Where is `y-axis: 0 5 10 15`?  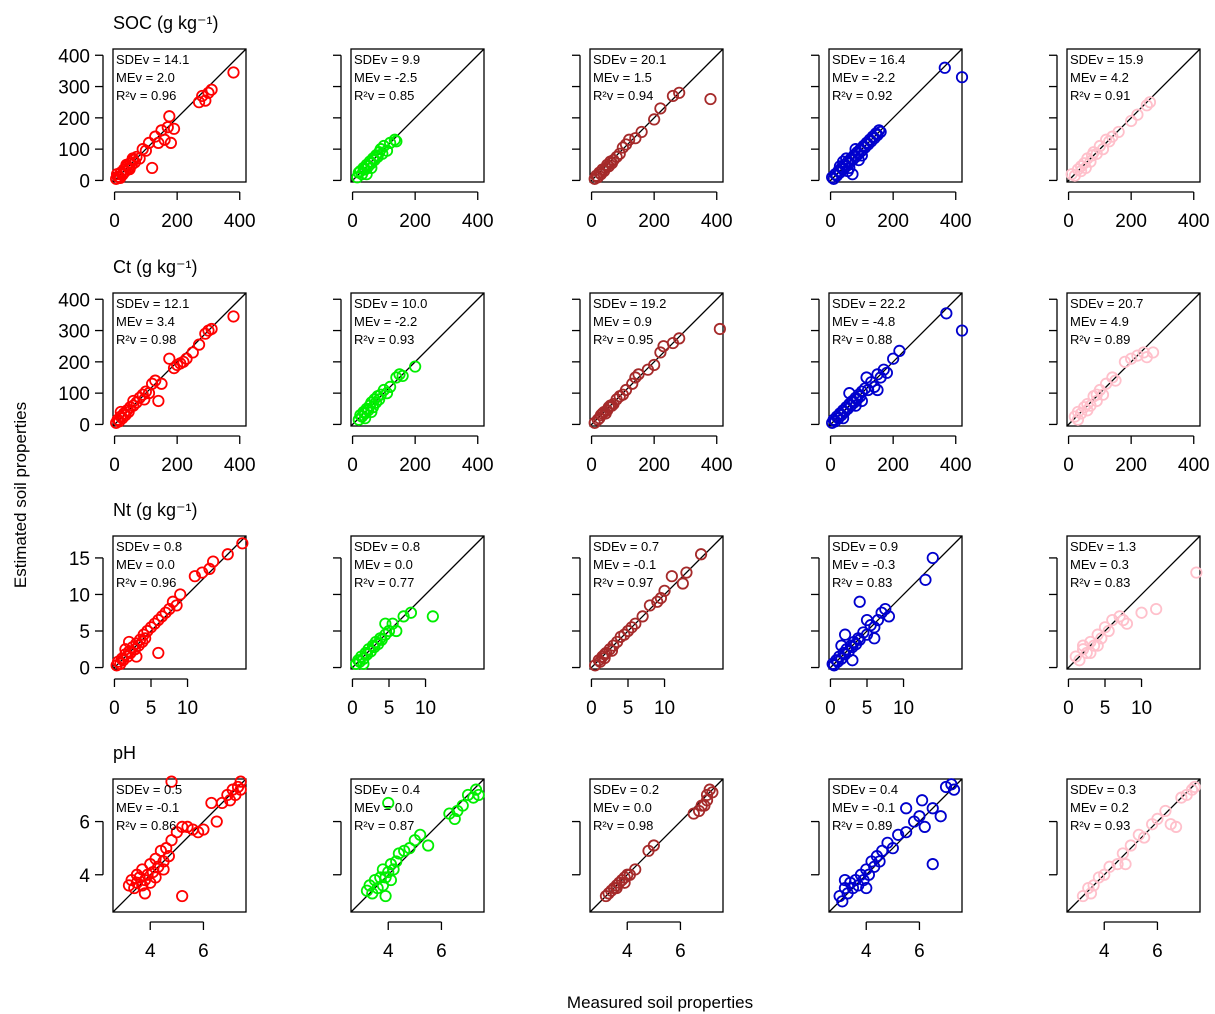 y-axis: 0 5 10 15 is located at coordinates (86, 614).